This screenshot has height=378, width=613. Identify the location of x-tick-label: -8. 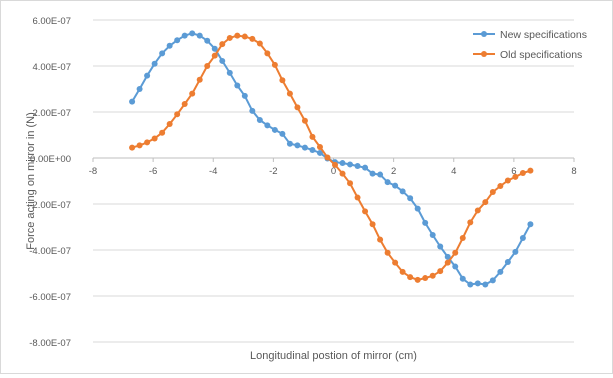
(93, 171).